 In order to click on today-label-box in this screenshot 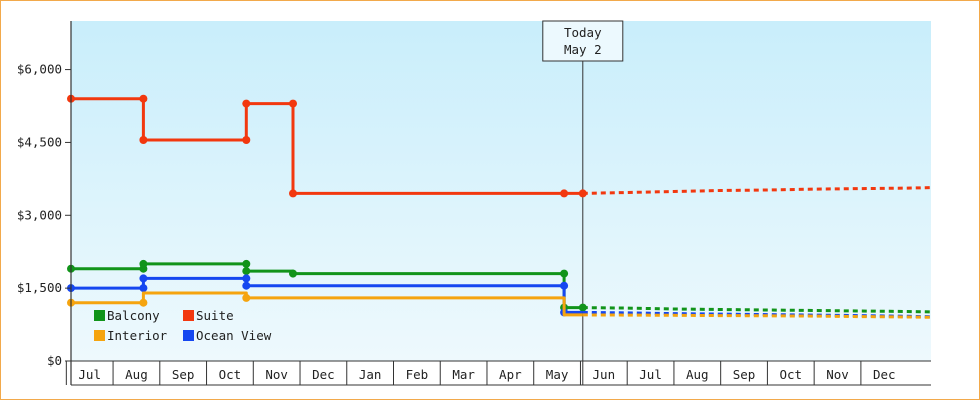, I will do `click(583, 41)`.